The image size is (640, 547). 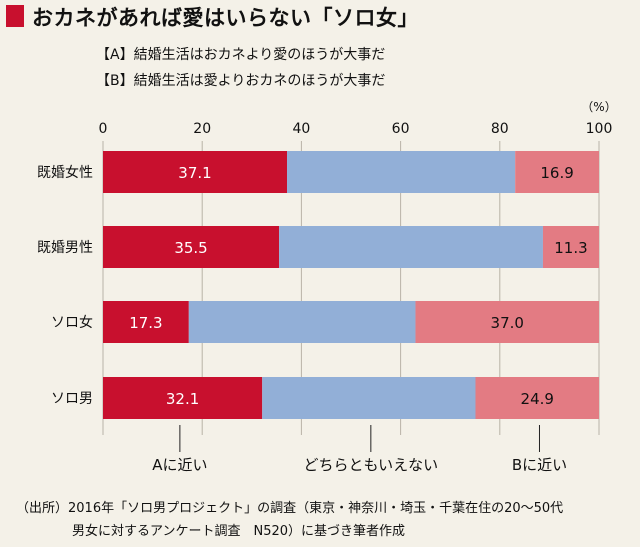 I want to click on category-label: 既婚女性, so click(x=65, y=172).